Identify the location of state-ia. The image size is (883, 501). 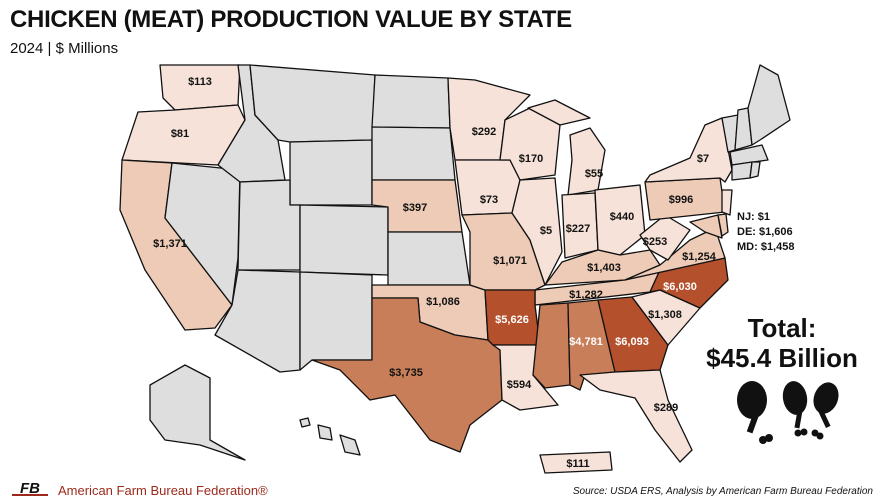
(487, 187).